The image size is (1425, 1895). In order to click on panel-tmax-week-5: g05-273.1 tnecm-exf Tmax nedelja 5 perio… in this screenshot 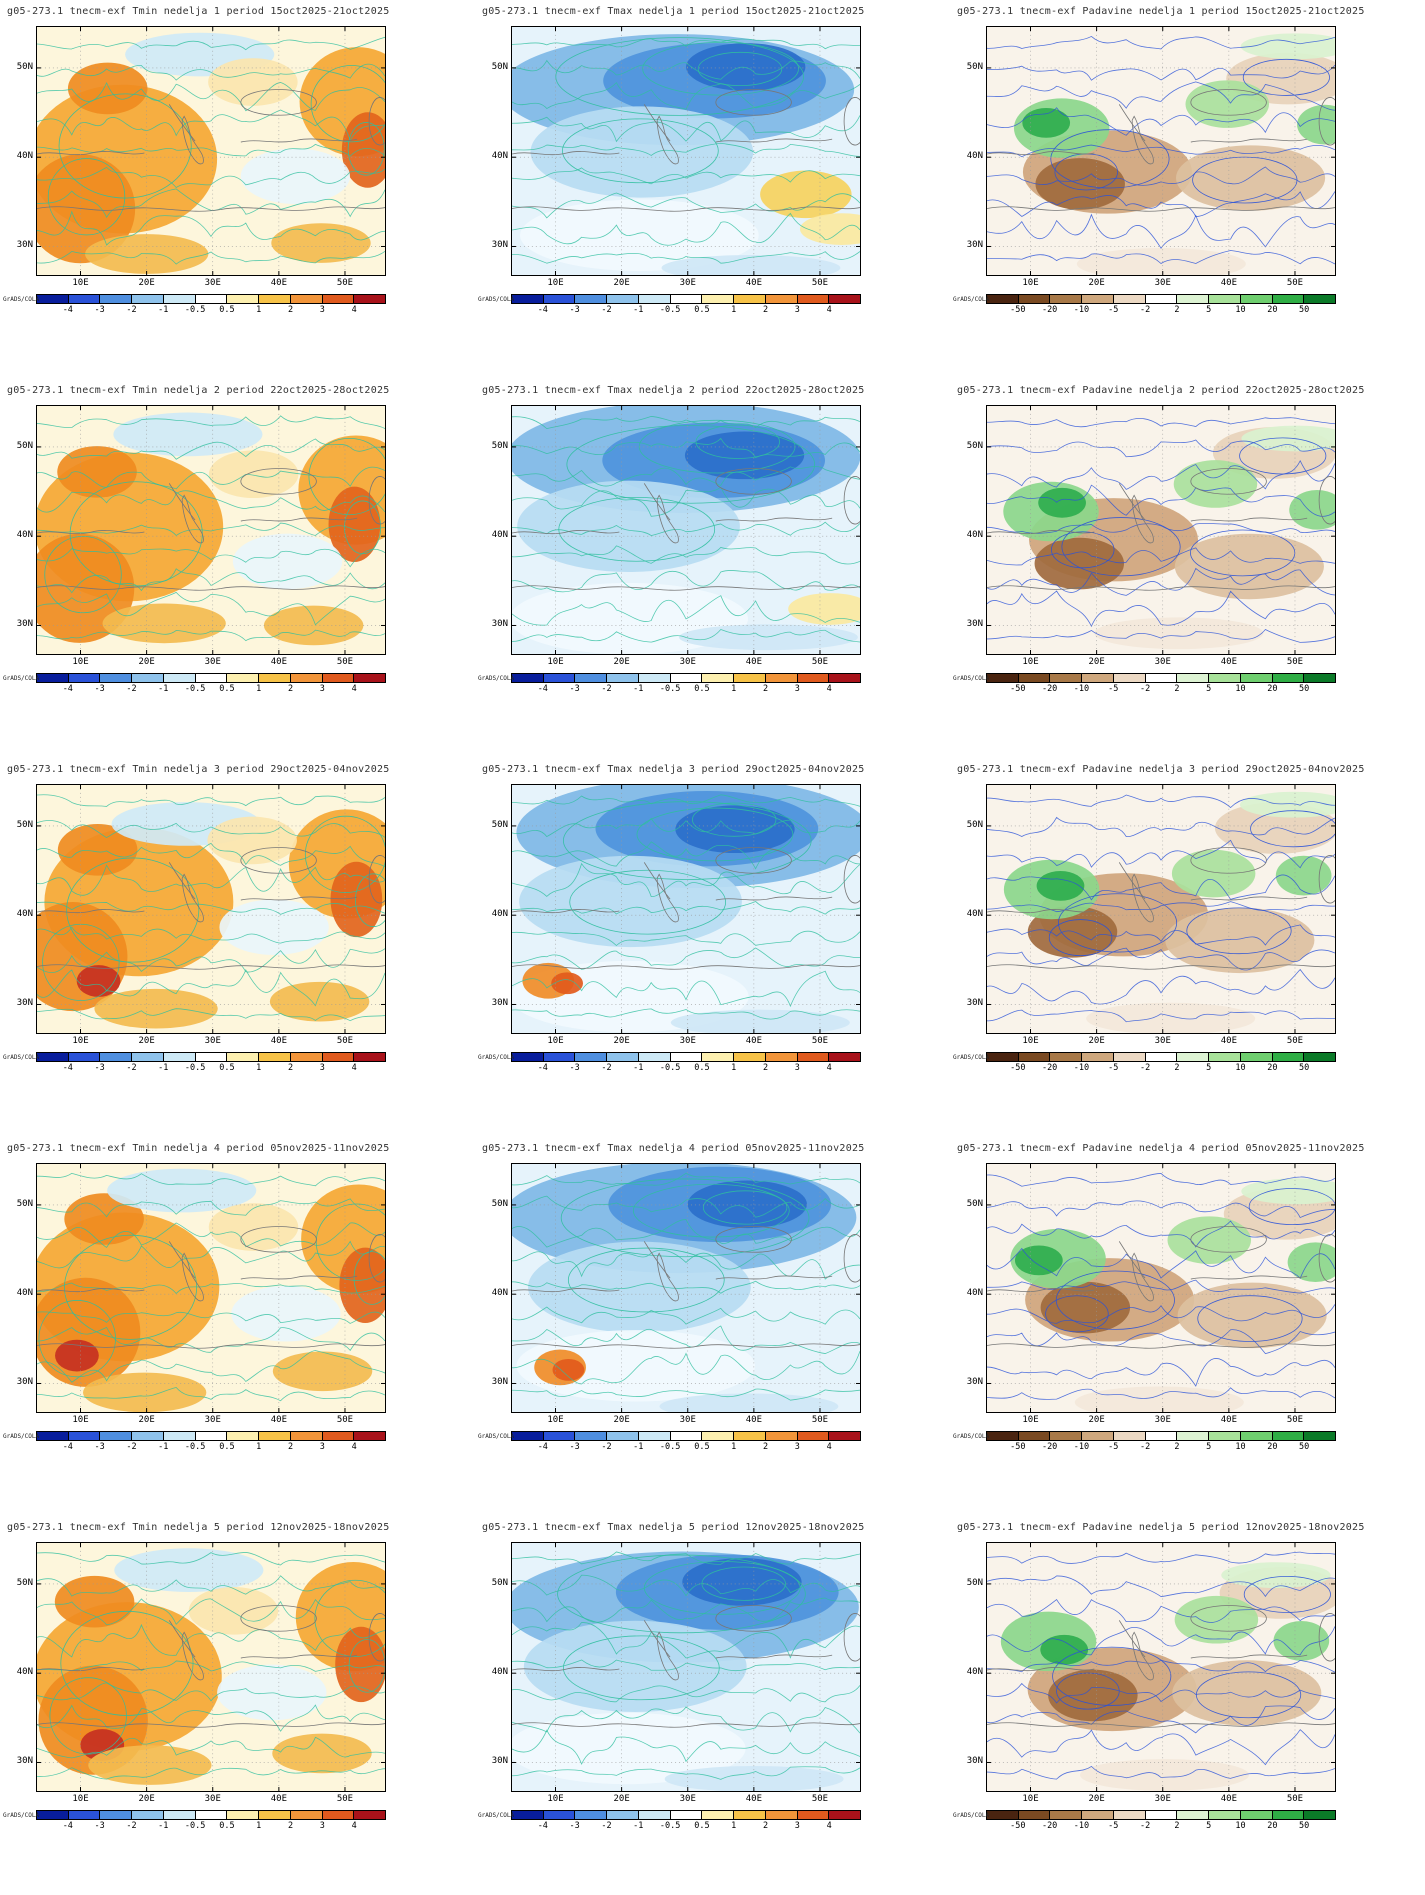, I will do `click(712, 1705)`.